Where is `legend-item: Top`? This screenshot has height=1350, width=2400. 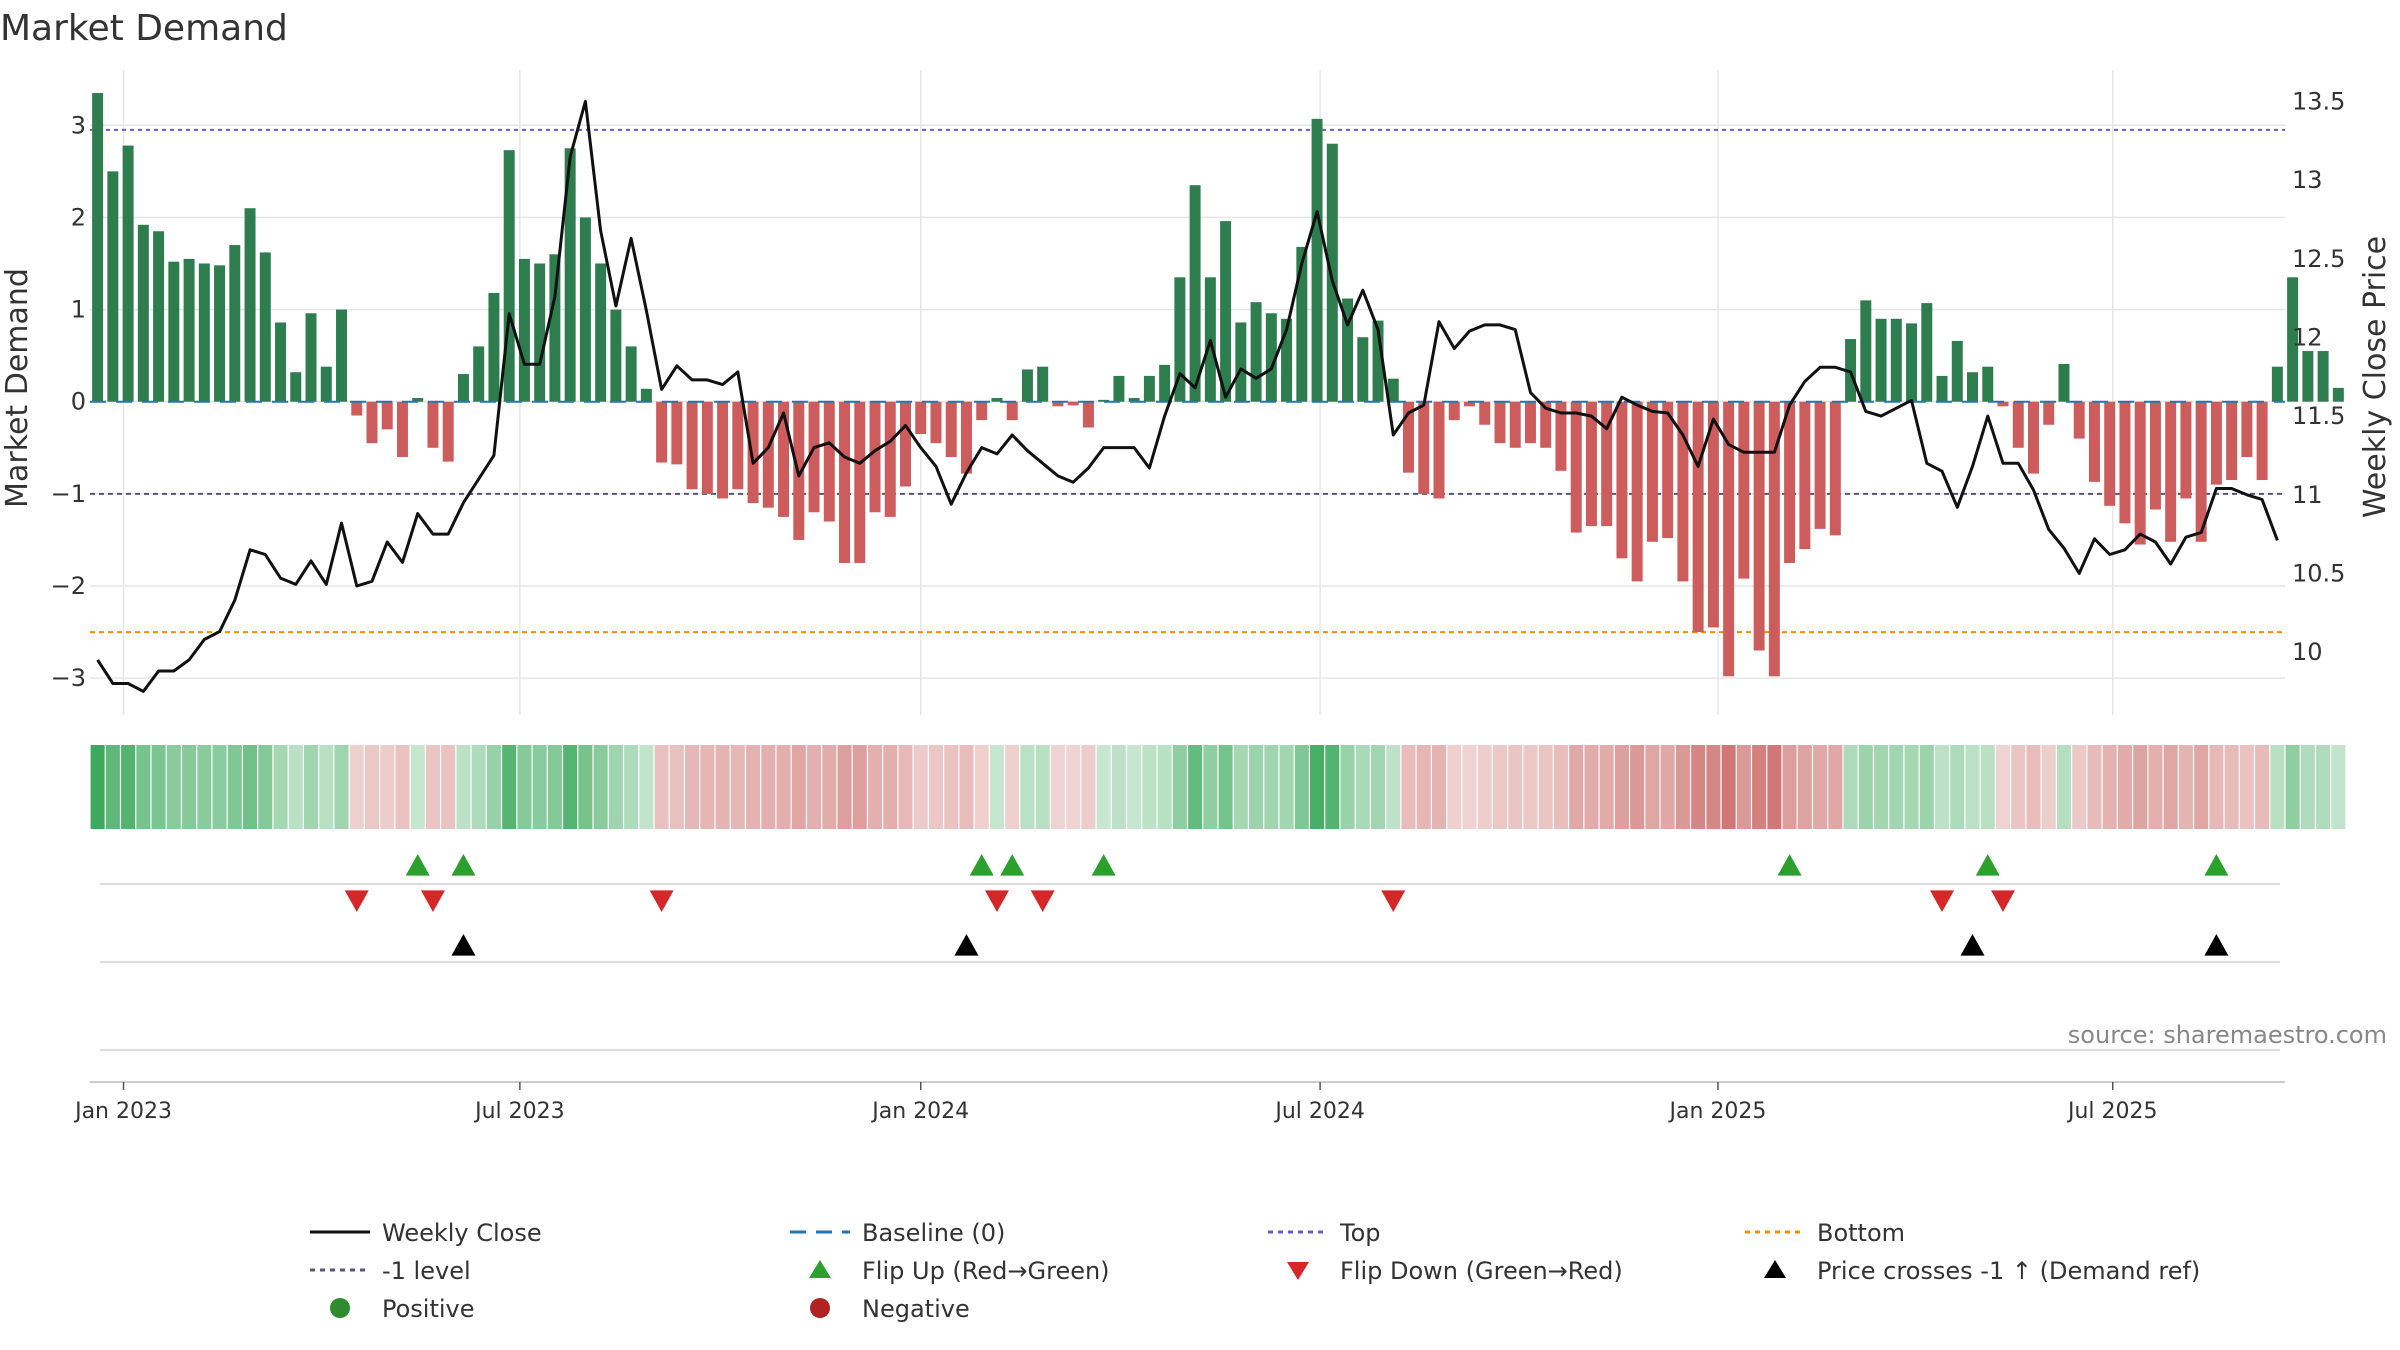
legend-item: Top is located at coordinates (1324, 1233).